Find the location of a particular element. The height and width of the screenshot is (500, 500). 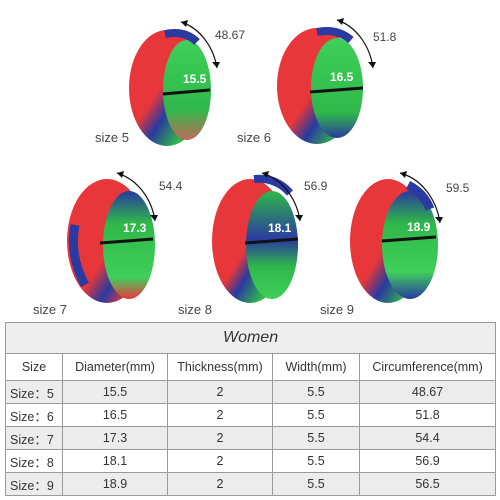

column-header: Width(mm) is located at coordinates (316, 367).